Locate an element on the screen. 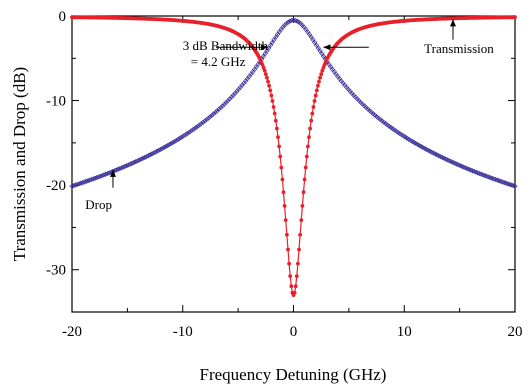 The height and width of the screenshot is (386, 532). y-axis-label: Transmission and Drop (dB) is located at coordinates (19, 164).